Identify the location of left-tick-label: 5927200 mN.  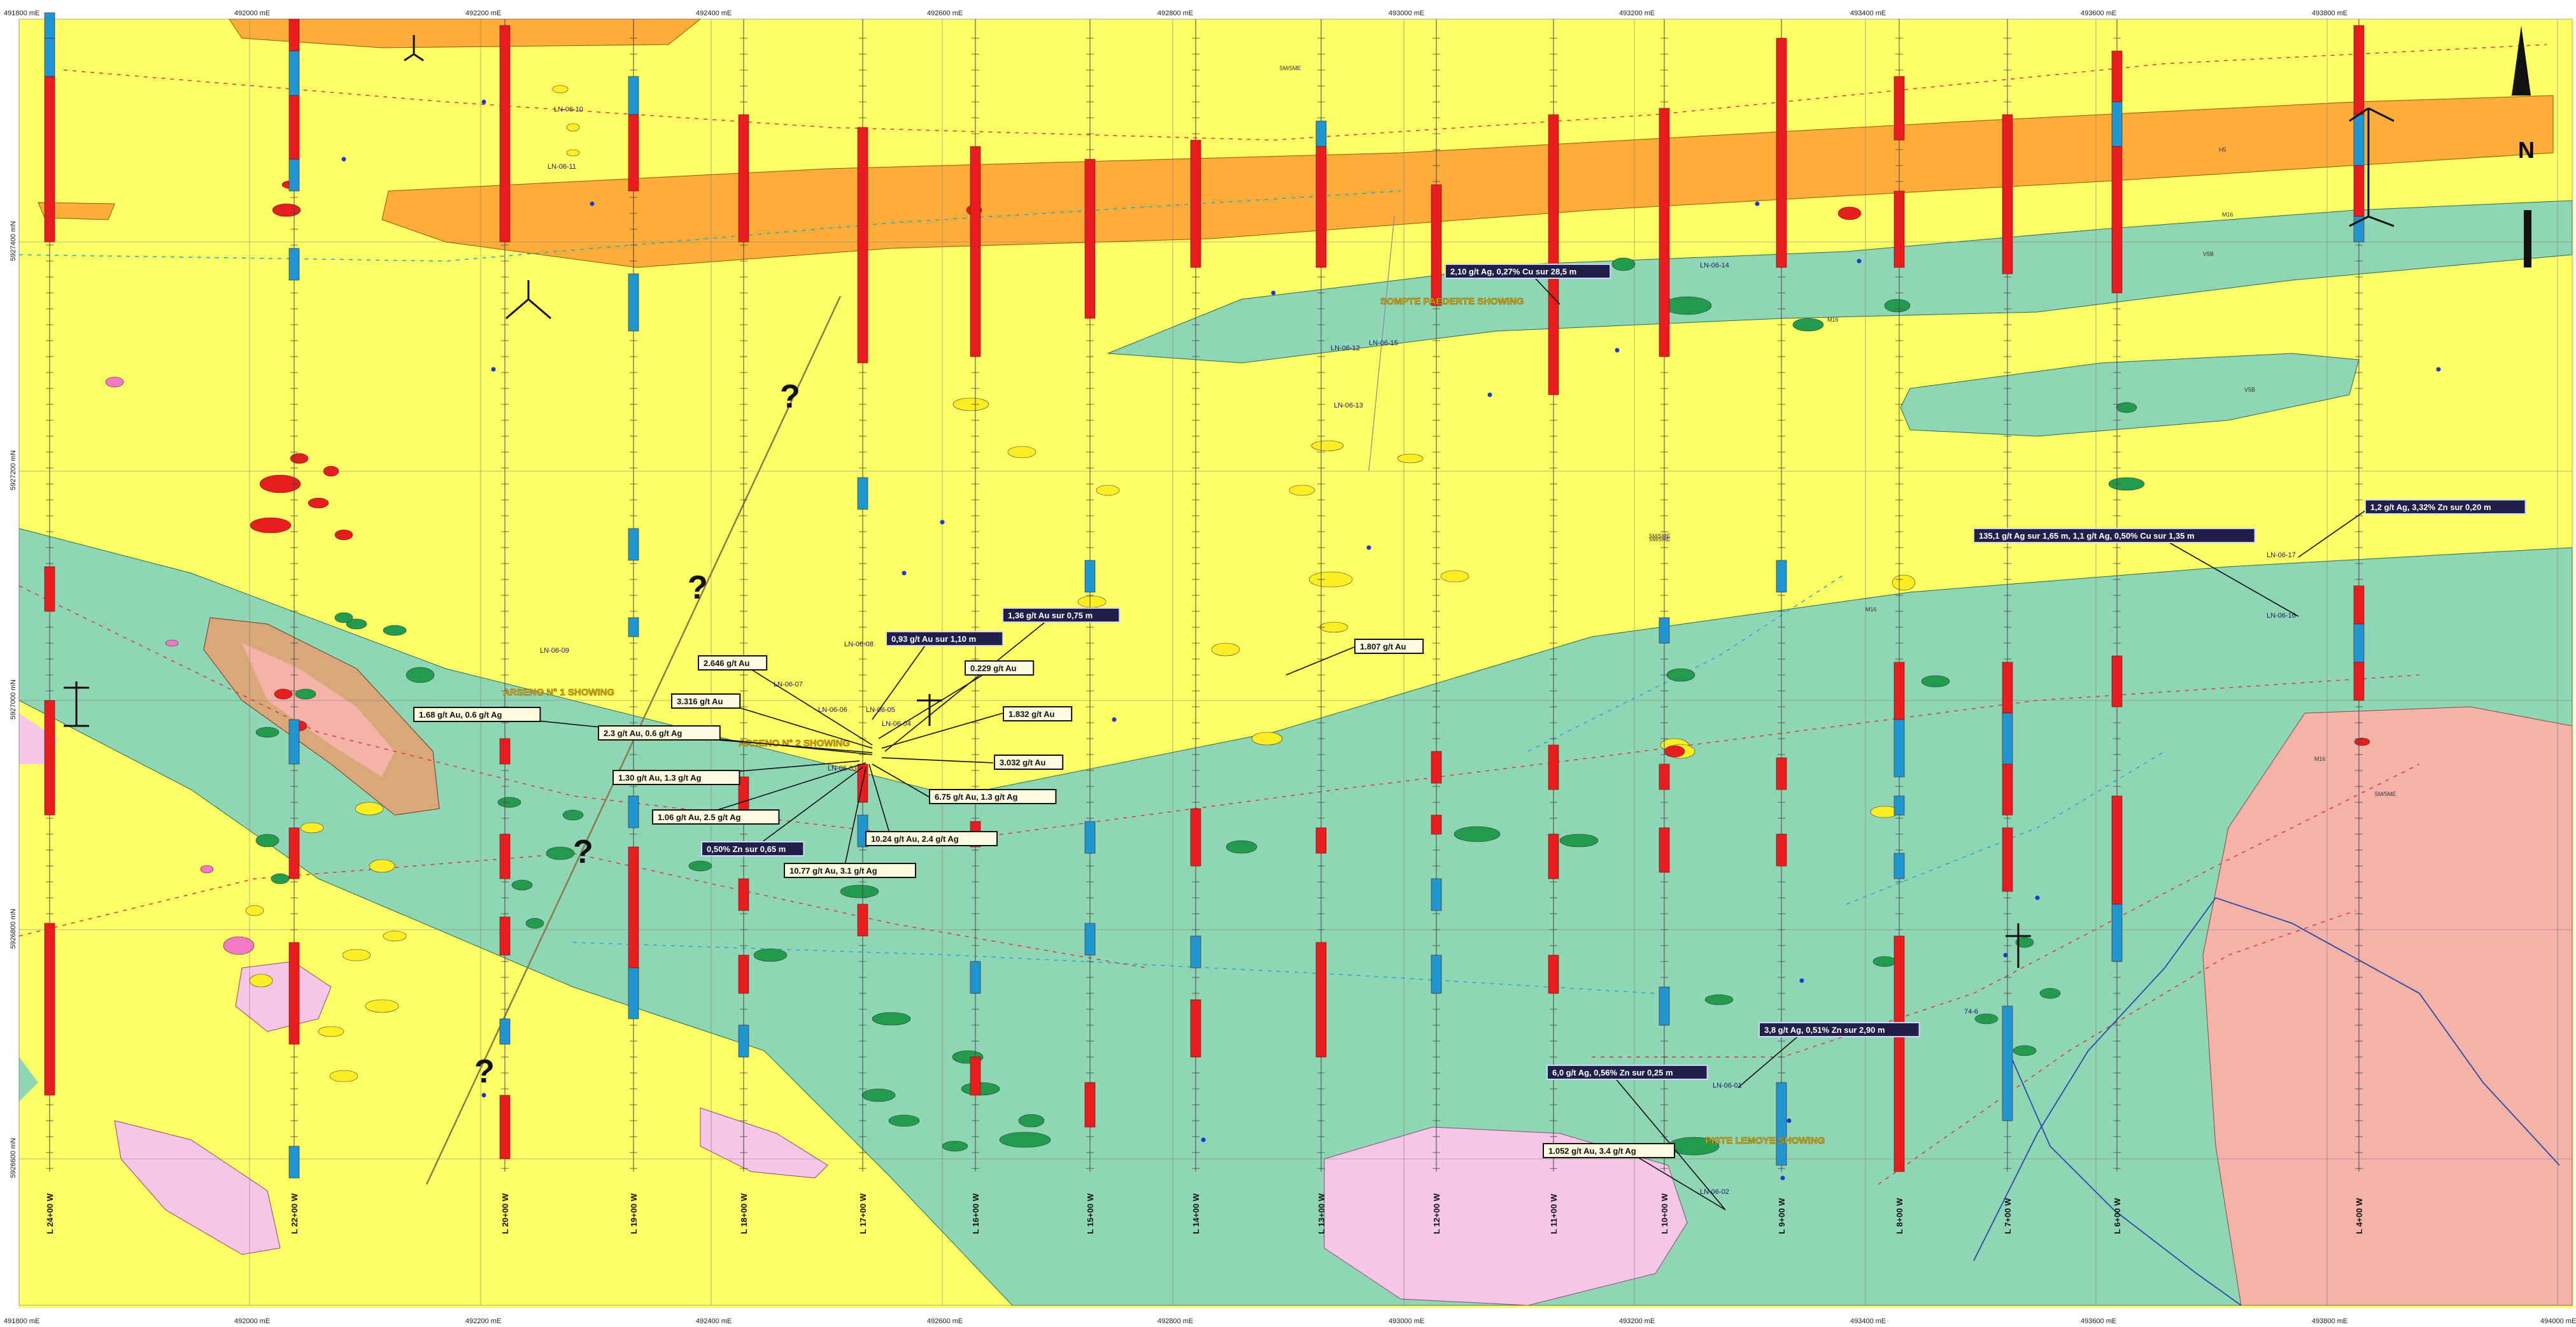
(13, 470).